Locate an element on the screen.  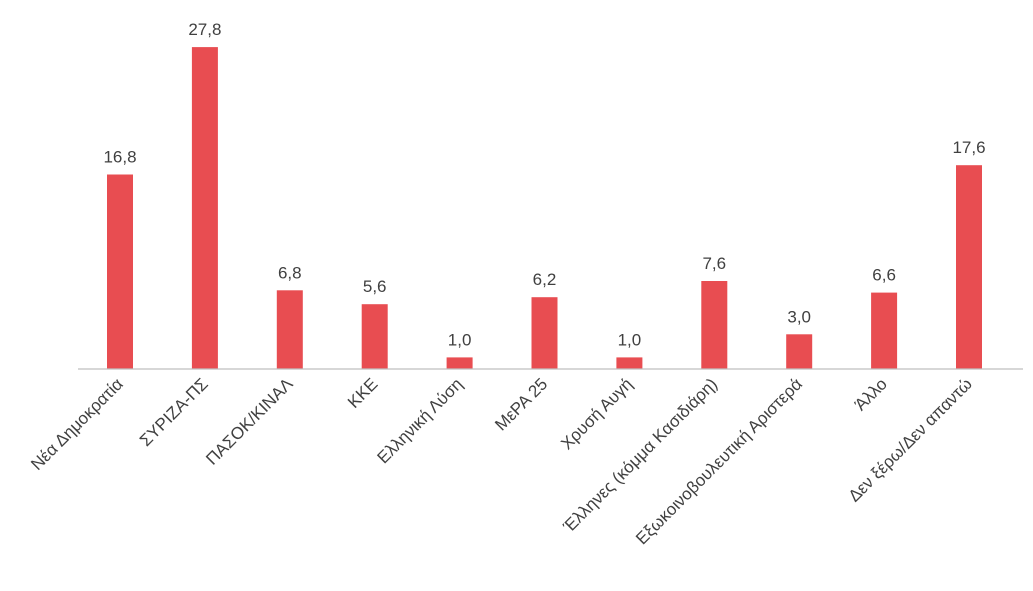
value-label-9: 6,6 is located at coordinates (884, 275).